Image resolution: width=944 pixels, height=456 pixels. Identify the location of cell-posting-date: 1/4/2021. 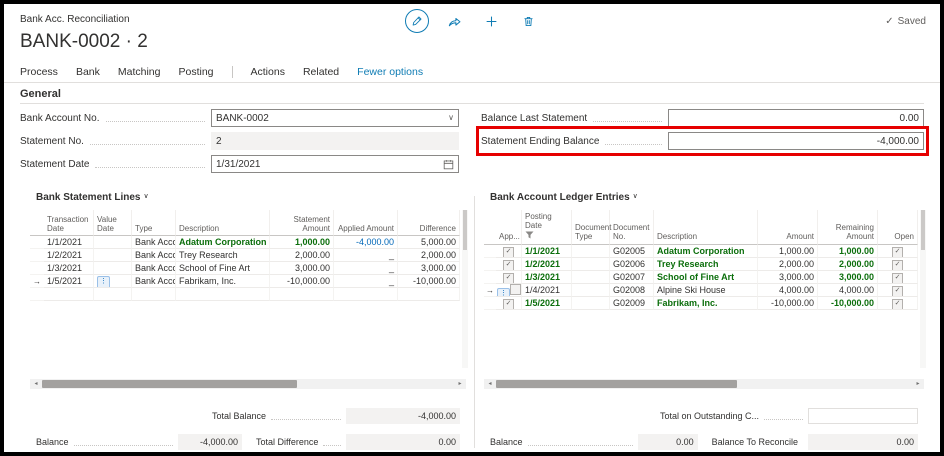
(547, 290).